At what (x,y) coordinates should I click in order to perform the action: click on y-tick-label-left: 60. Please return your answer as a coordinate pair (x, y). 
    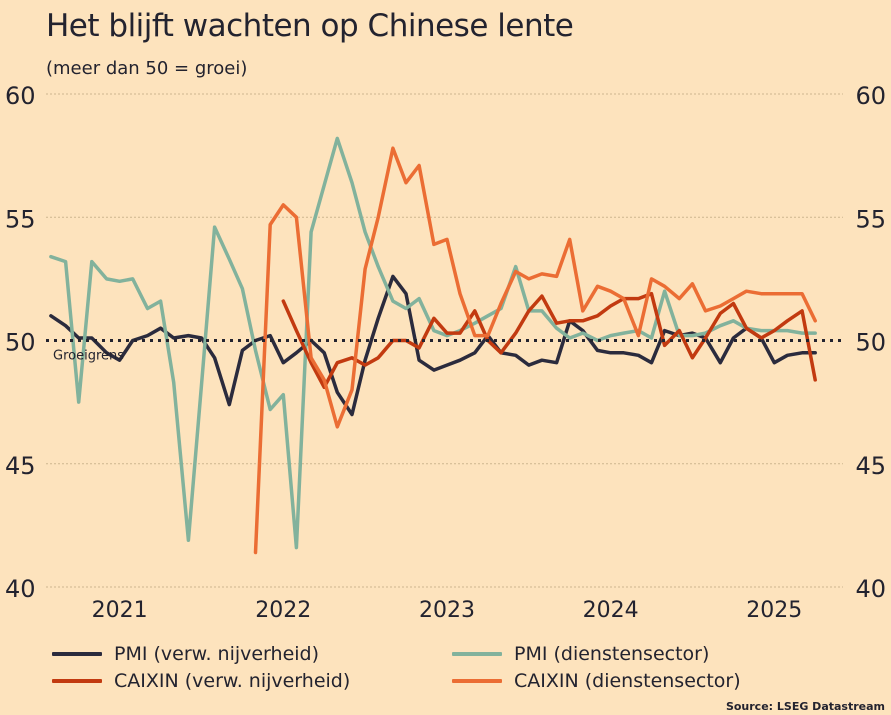
    Looking at the image, I should click on (20, 96).